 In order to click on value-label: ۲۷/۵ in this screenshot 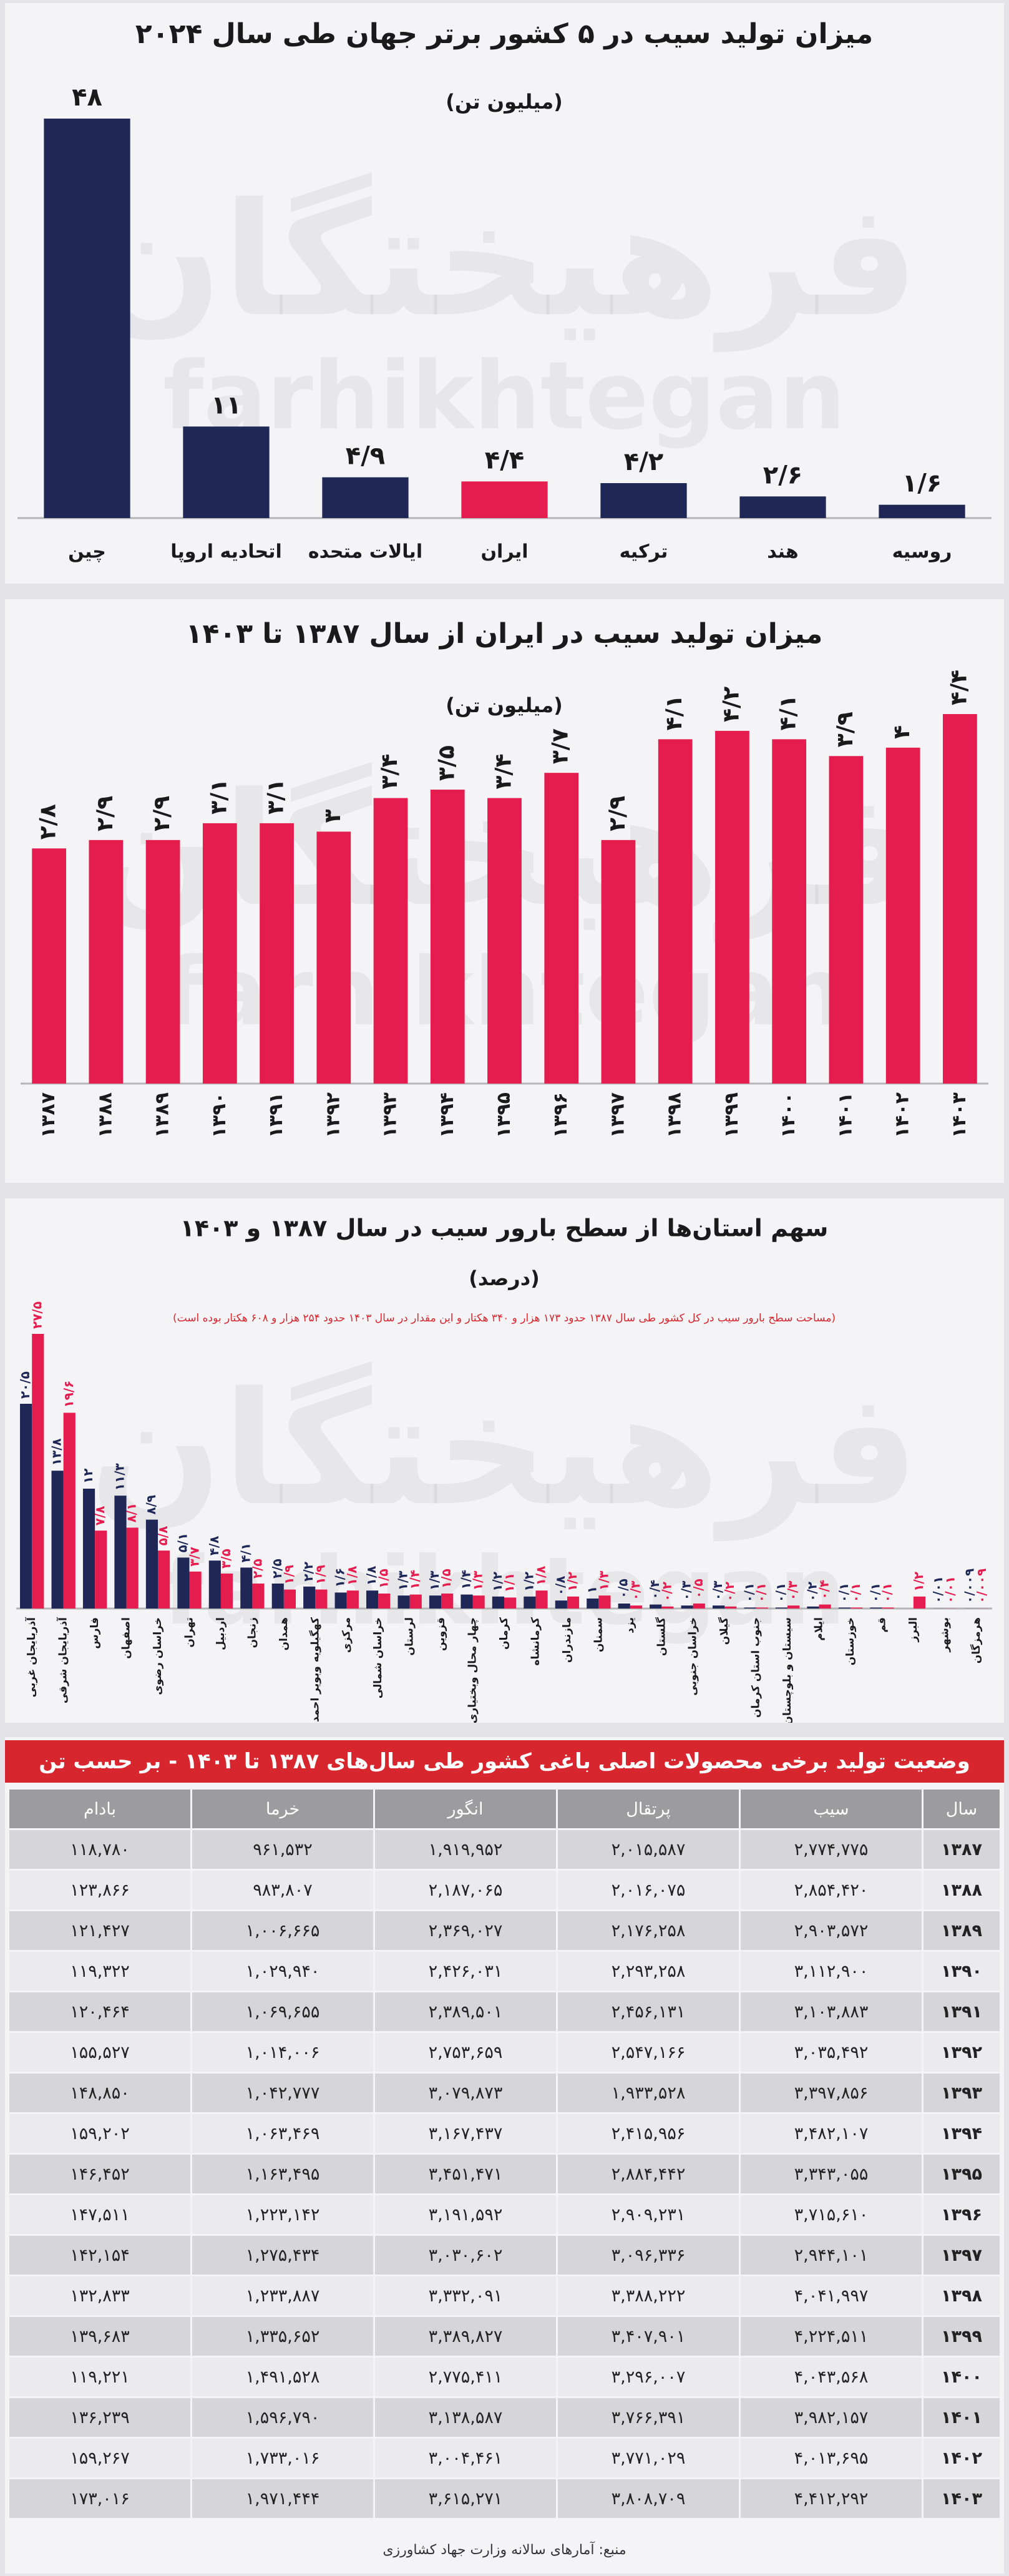, I will do `click(36, 1315)`.